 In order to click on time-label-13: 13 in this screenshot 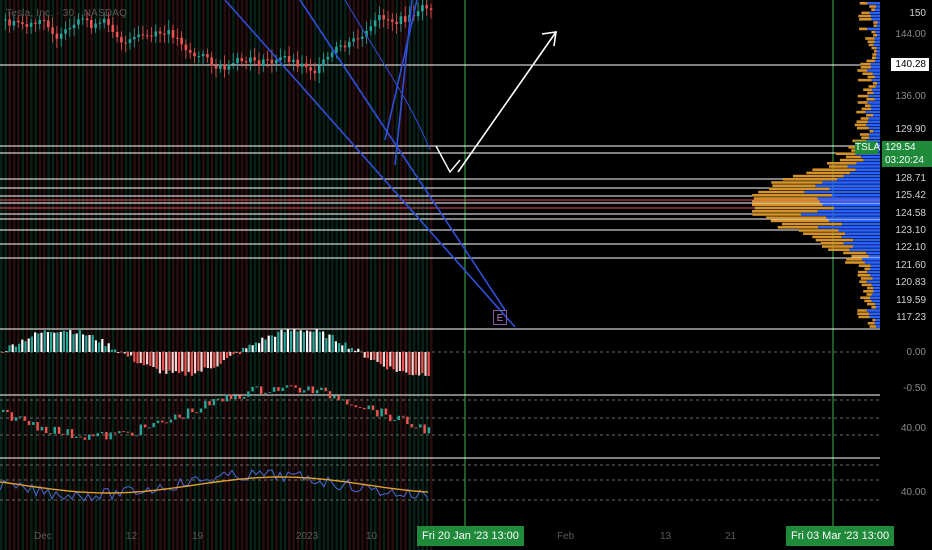, I will do `click(666, 536)`.